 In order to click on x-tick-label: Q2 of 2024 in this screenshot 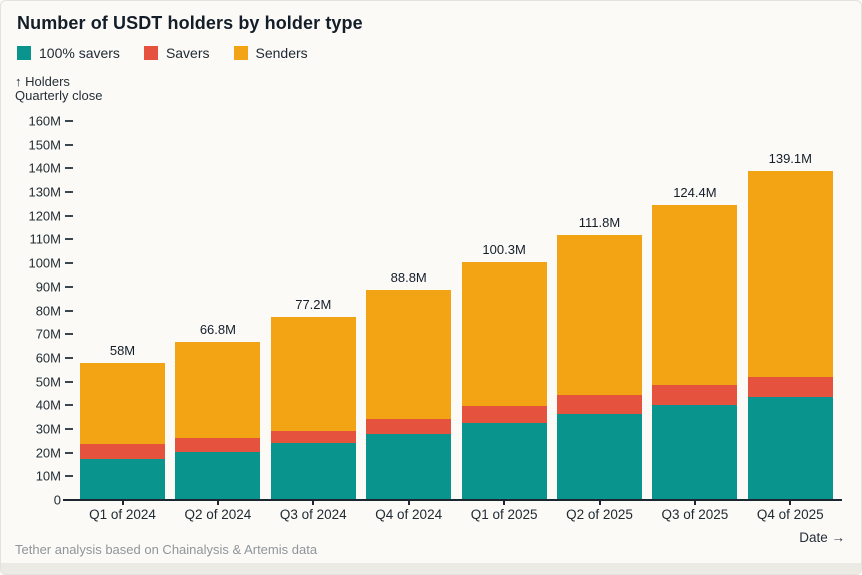, I will do `click(218, 514)`.